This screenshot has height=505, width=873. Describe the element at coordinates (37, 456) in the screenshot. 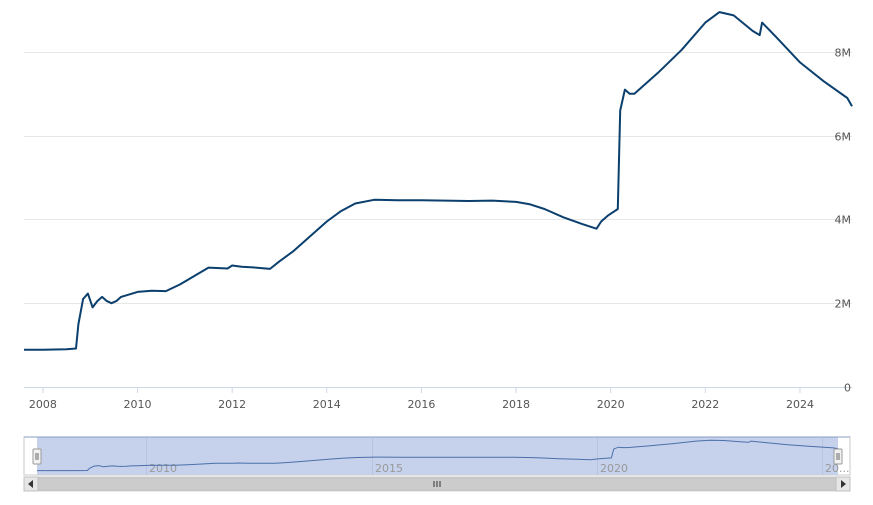

I see `navigator-handle-left` at that location.